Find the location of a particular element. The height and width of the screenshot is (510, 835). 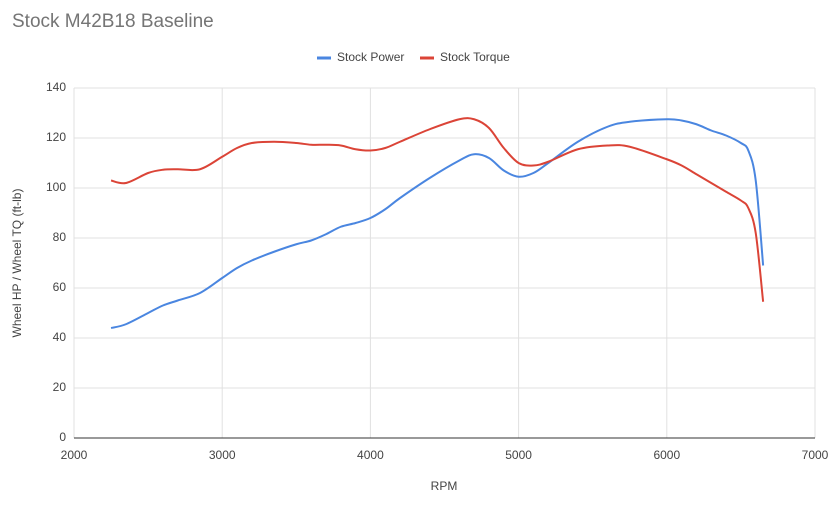

y-tick-label: 0 is located at coordinates (62, 437).